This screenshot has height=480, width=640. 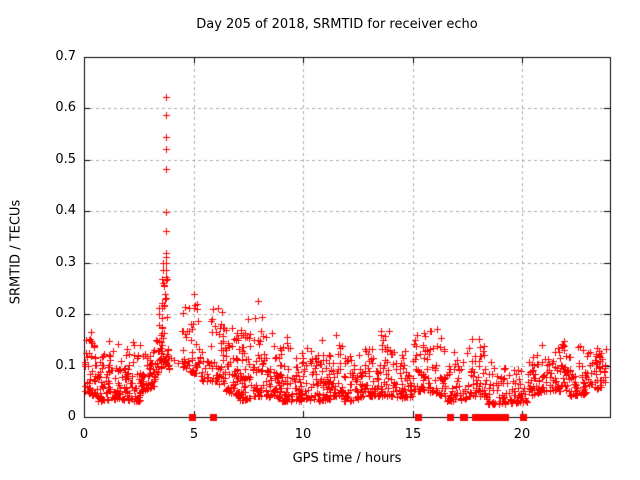 I want to click on x-tick-label-0: 0, so click(x=84, y=434).